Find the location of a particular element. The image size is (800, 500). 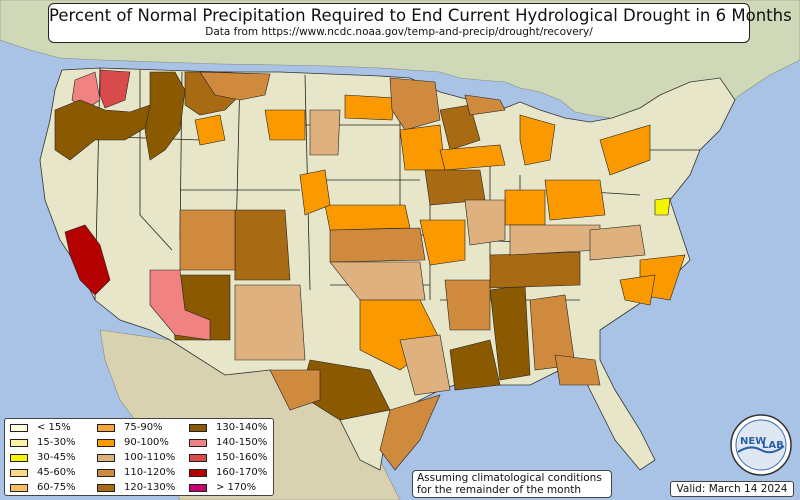

legend-label: 15-30% is located at coordinates (56, 442).